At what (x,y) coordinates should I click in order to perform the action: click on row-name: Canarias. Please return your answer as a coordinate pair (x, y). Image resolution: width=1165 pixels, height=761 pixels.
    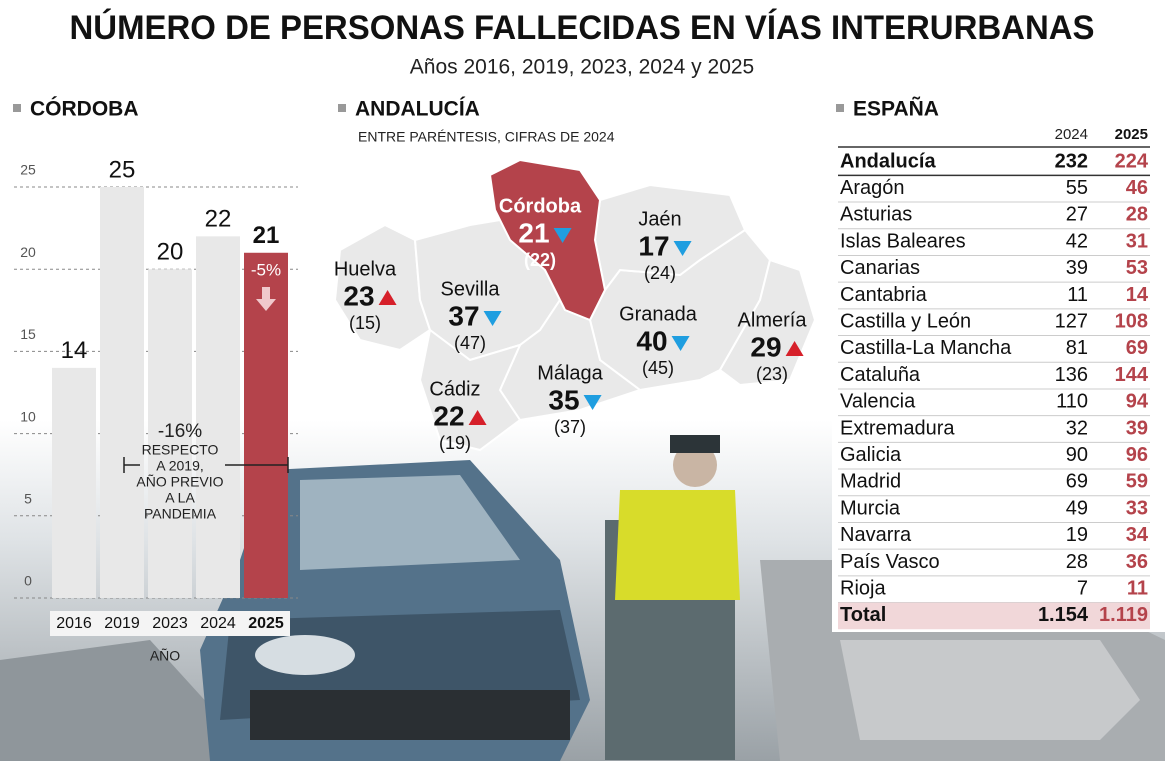
    Looking at the image, I should click on (880, 268).